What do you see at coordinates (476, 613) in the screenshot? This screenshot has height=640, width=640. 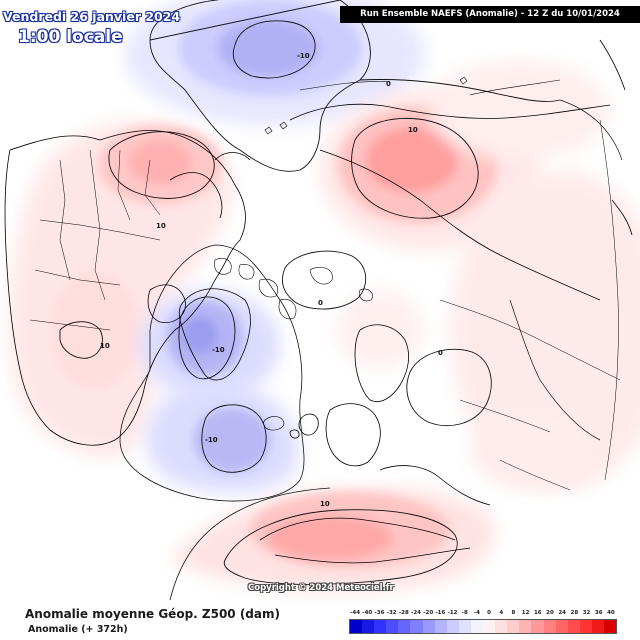 I see `legend-label: -4` at bounding box center [476, 613].